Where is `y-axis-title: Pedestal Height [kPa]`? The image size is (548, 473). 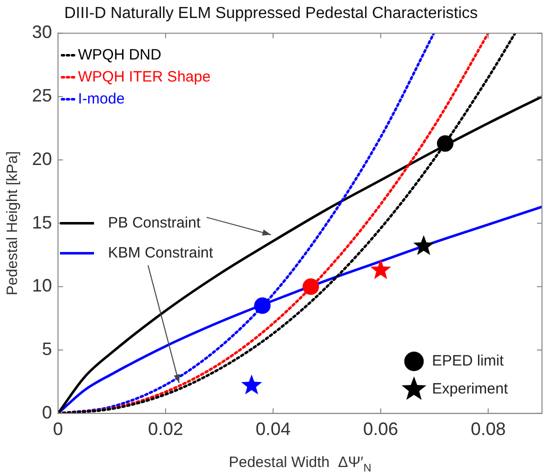
y-axis-title: Pedestal Height [kPa] is located at coordinates (13, 223).